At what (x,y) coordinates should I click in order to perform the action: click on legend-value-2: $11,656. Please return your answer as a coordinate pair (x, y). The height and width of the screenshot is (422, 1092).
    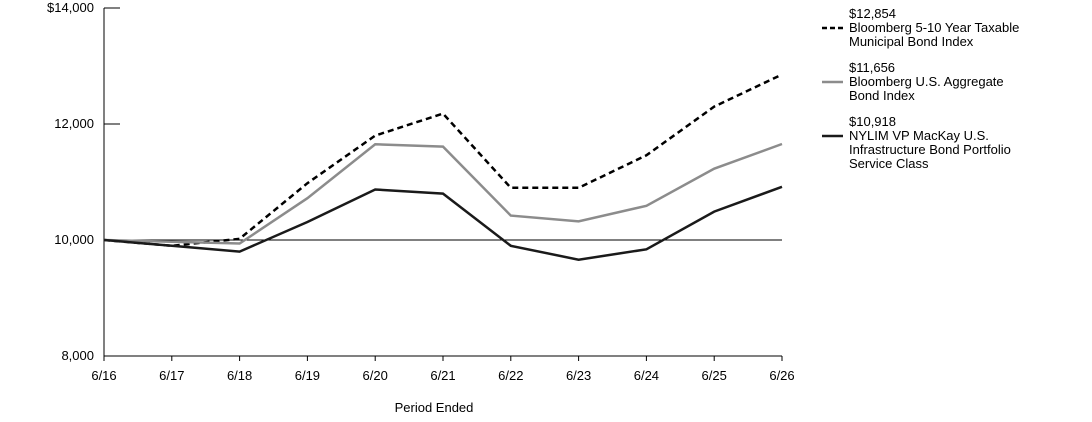
    Looking at the image, I should click on (872, 67).